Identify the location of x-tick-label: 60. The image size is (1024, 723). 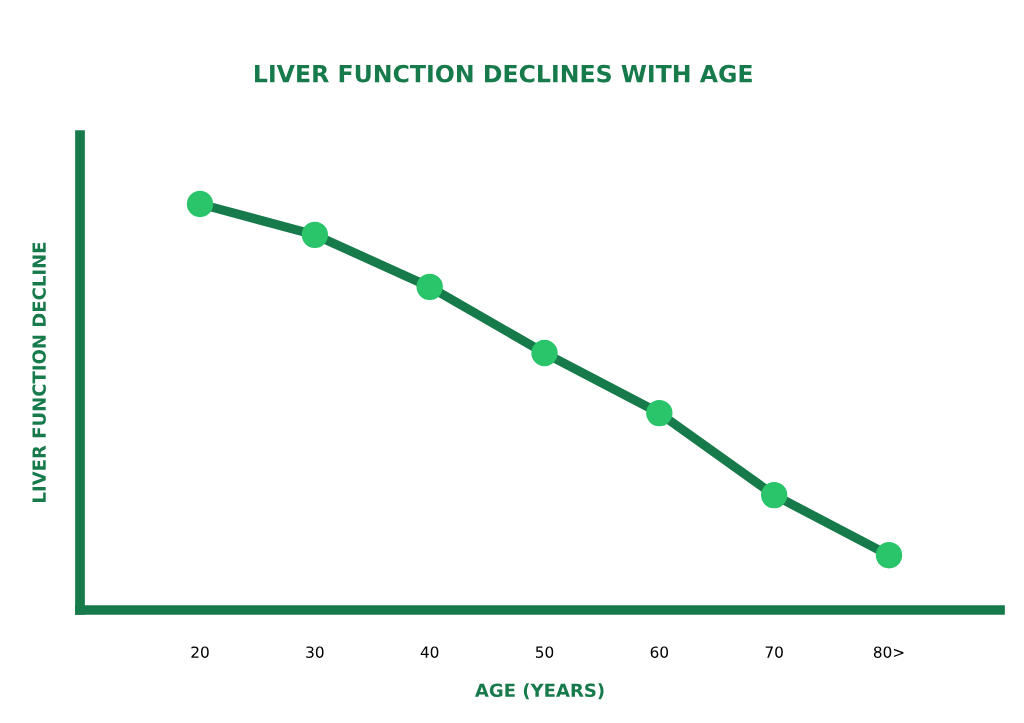
(659, 652).